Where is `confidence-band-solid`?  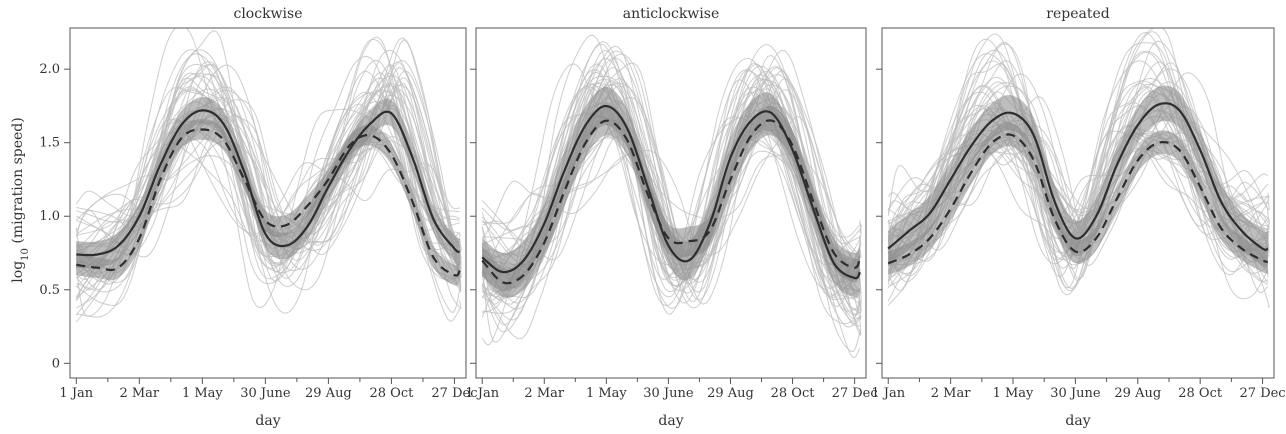
confidence-band-solid is located at coordinates (671, 192).